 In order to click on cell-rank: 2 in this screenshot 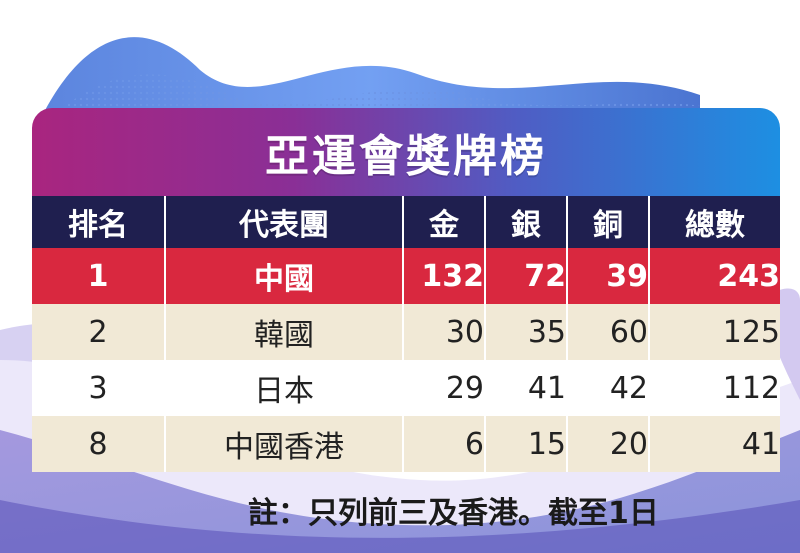, I will do `click(99, 332)`.